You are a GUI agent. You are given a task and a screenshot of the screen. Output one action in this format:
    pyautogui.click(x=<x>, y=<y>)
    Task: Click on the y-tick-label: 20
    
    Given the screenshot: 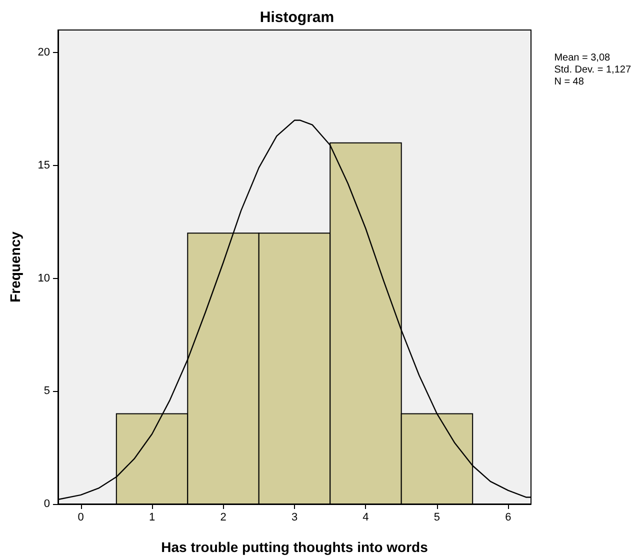 What is the action you would take?
    pyautogui.click(x=44, y=52)
    